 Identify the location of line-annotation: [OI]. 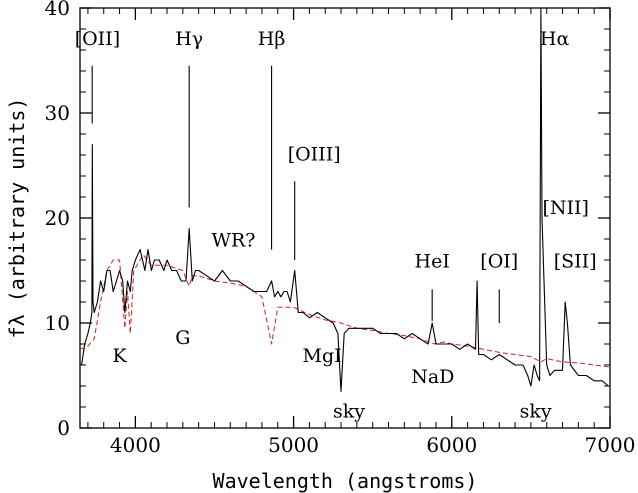
(499, 261).